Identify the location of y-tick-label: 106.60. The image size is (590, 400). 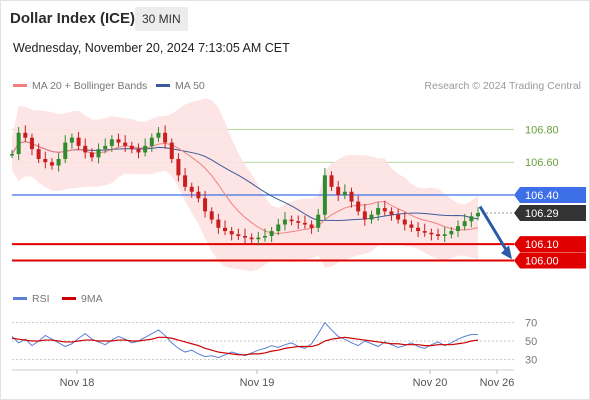
(542, 163).